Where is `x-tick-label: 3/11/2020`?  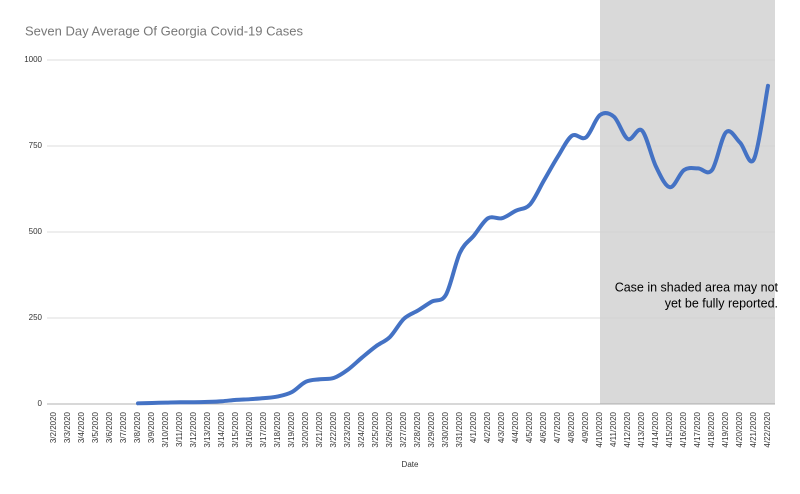 x-tick-label: 3/11/2020 is located at coordinates (179, 429).